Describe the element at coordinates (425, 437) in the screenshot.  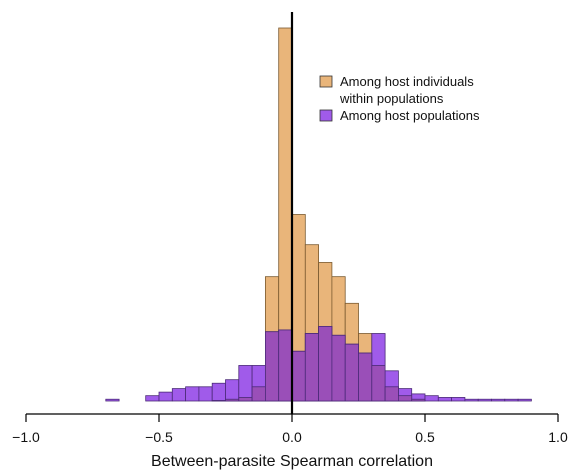
I see `x-tick-label: 0.5` at that location.